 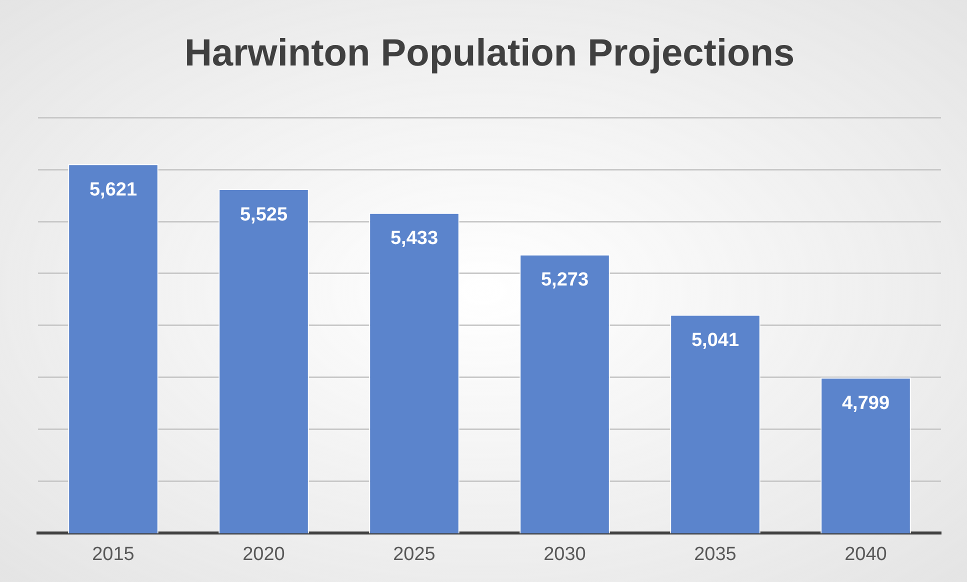 What do you see at coordinates (565, 554) in the screenshot?
I see `x-tick-label: 2030` at bounding box center [565, 554].